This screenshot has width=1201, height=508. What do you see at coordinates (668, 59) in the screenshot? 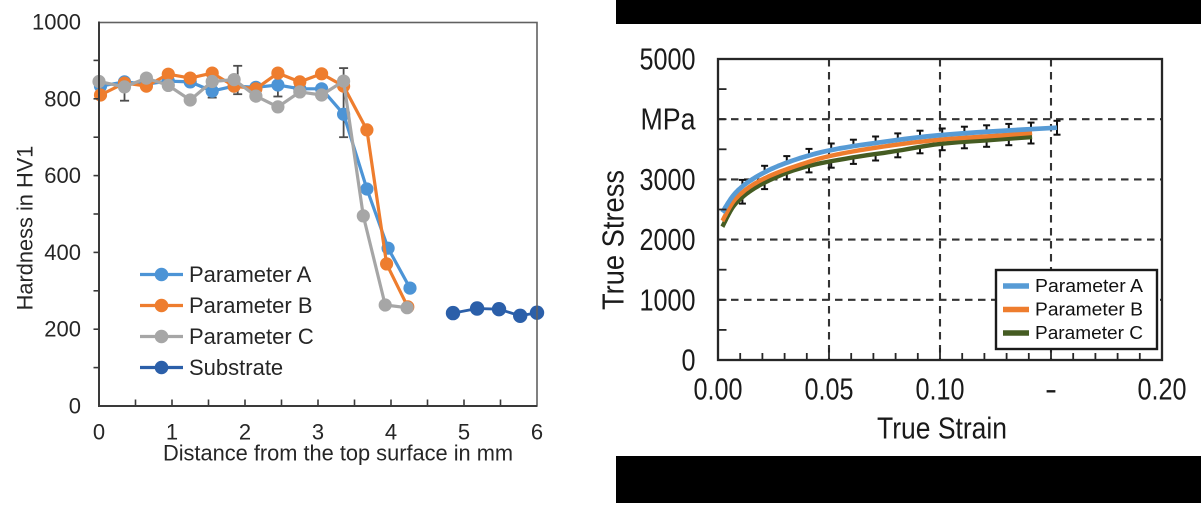
I see `svg-text: 5000` at bounding box center [668, 59].